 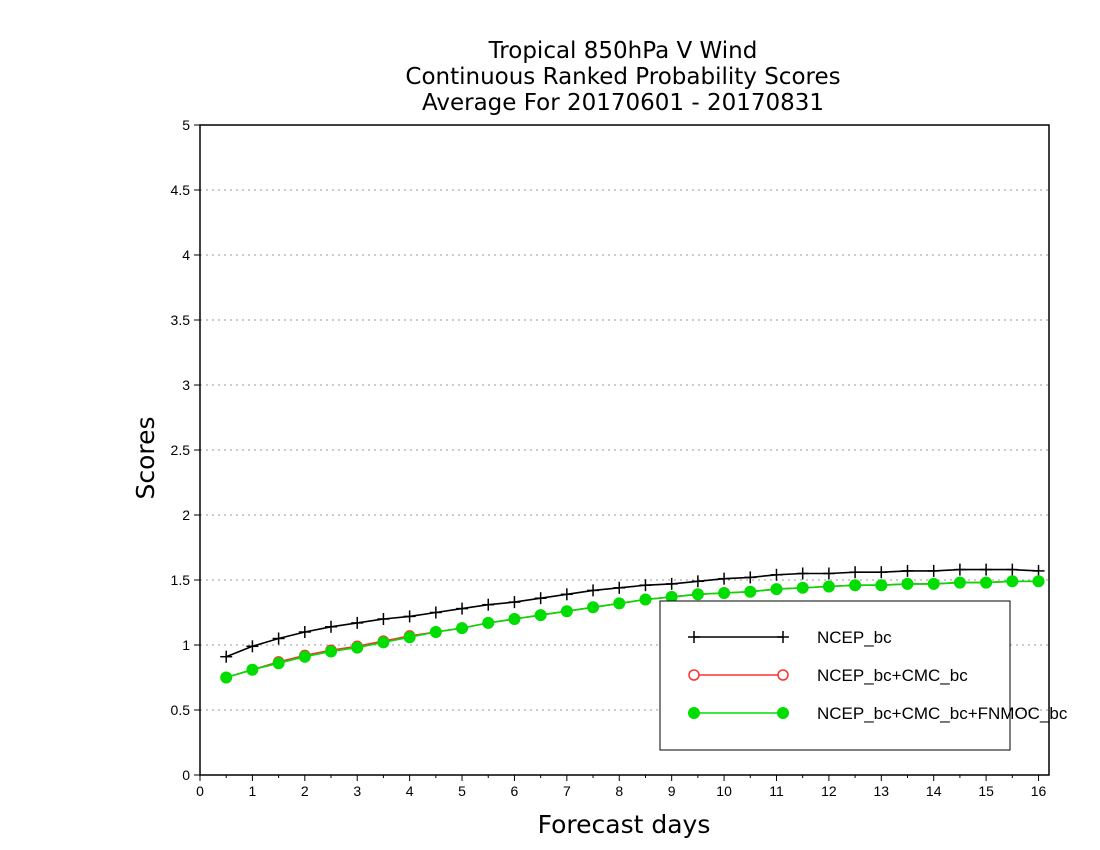 I want to click on x-tick-label: 9, so click(x=672, y=791).